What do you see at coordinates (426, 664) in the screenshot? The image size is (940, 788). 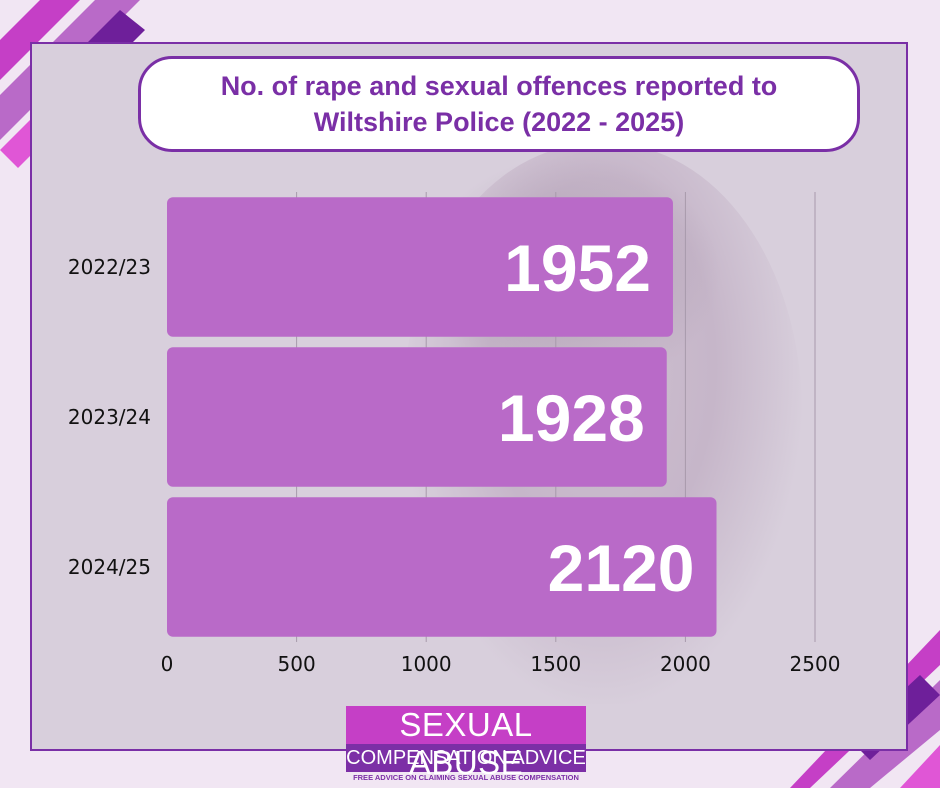 I see `x-tick-label-1000: 1000` at bounding box center [426, 664].